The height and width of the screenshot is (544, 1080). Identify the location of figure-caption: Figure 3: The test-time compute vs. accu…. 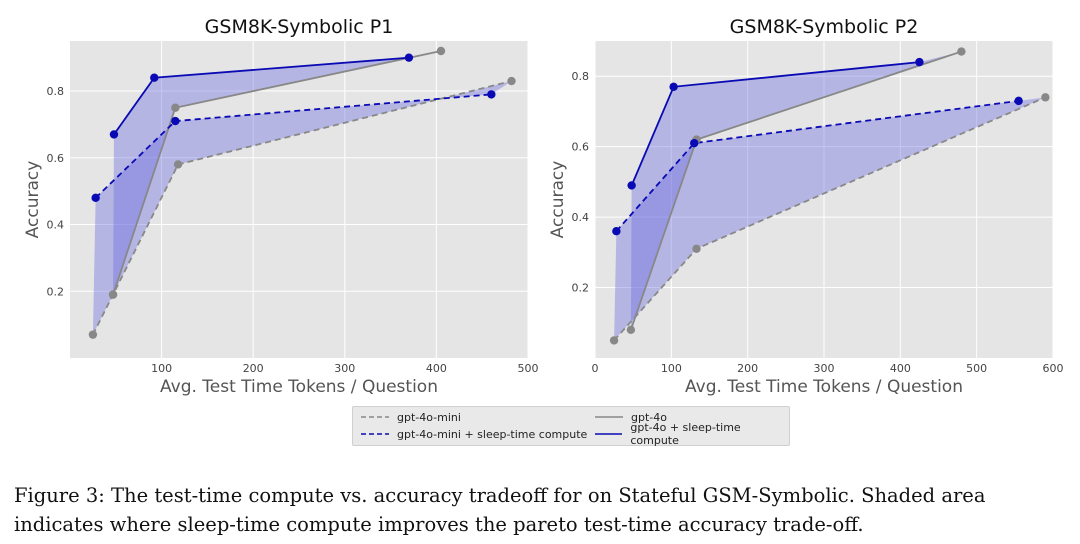
(500, 510).